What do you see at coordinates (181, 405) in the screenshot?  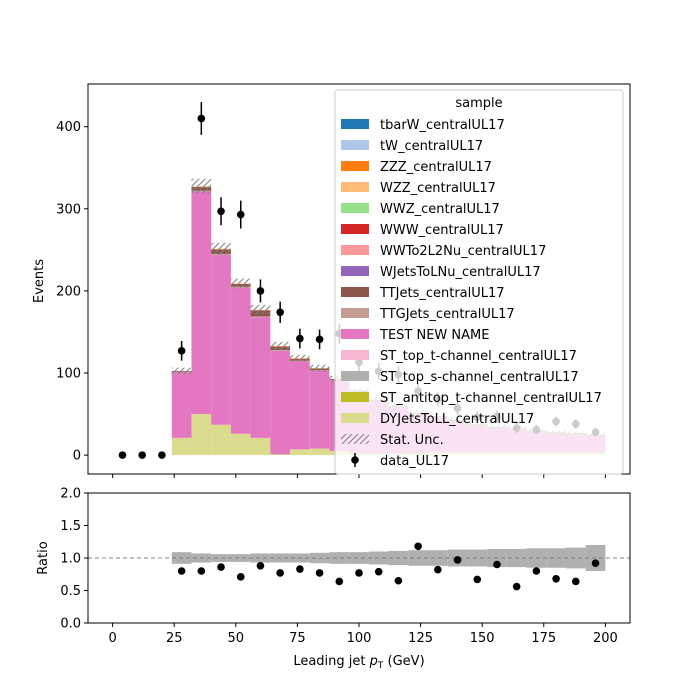 I see `stack-bar-TEST NEW NAME-0` at bounding box center [181, 405].